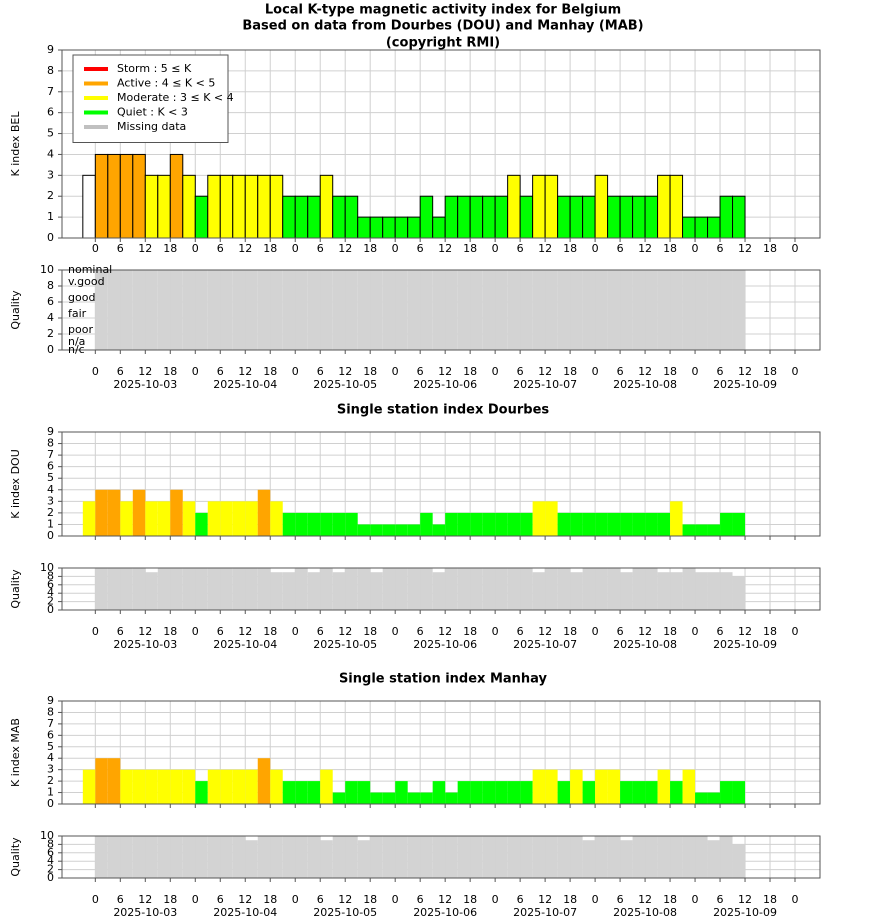 Image resolution: width=880 pixels, height=924 pixels. Describe the element at coordinates (50, 609) in the screenshot. I see `y-tick-label: 0` at that location.